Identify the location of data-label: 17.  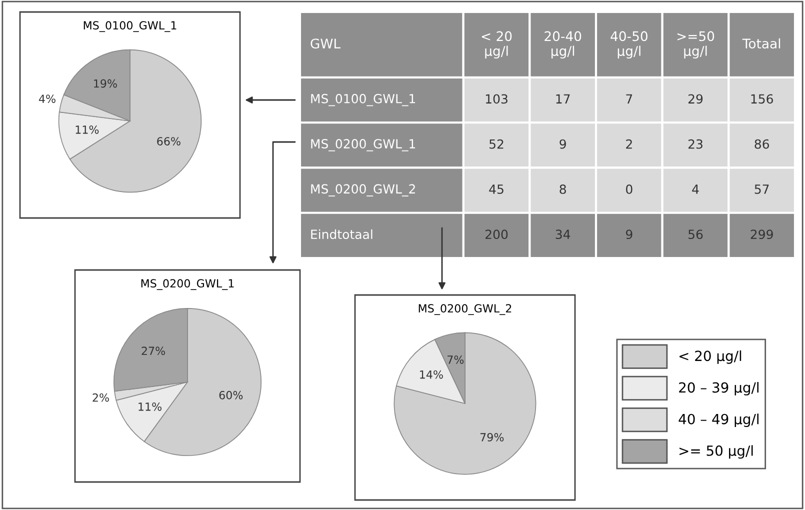
(563, 99).